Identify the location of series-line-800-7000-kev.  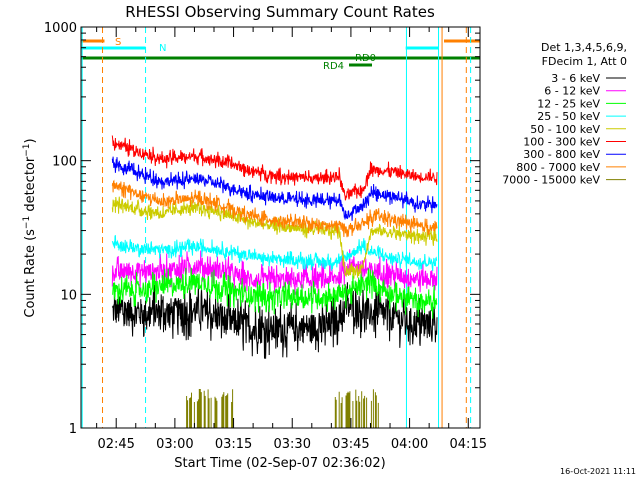
(274, 208).